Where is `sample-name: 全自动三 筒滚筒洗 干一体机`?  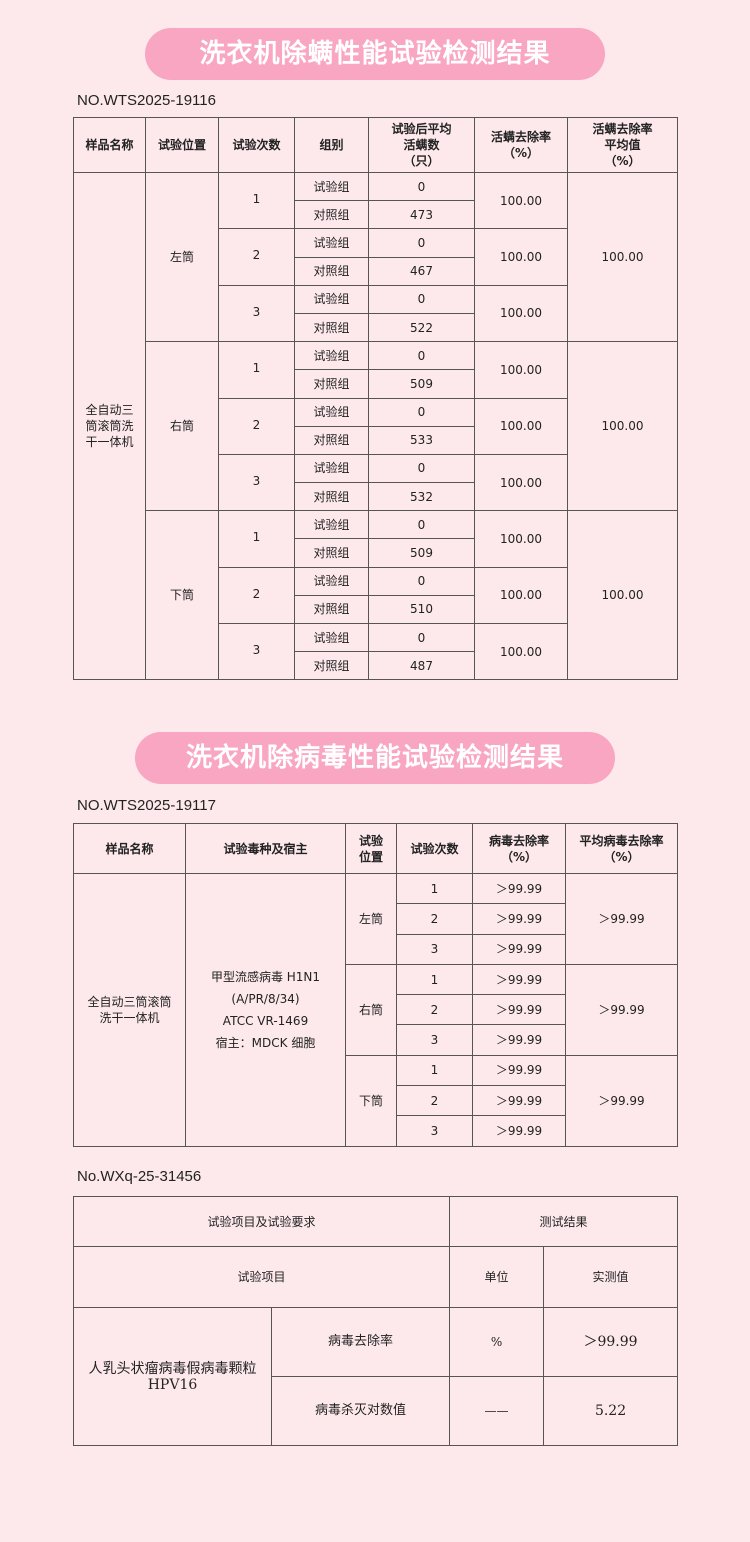
sample-name: 全自动三 筒滚筒洗 干一体机 is located at coordinates (109, 426).